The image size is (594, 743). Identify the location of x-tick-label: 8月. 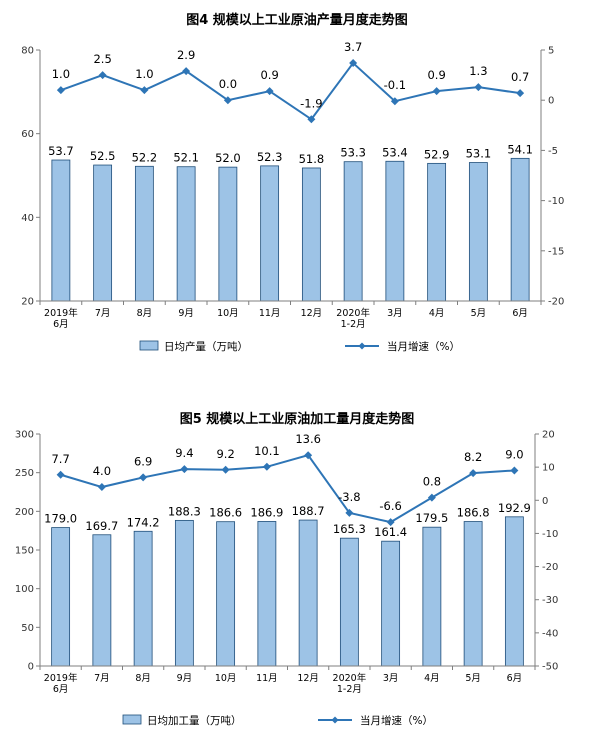
(145, 313).